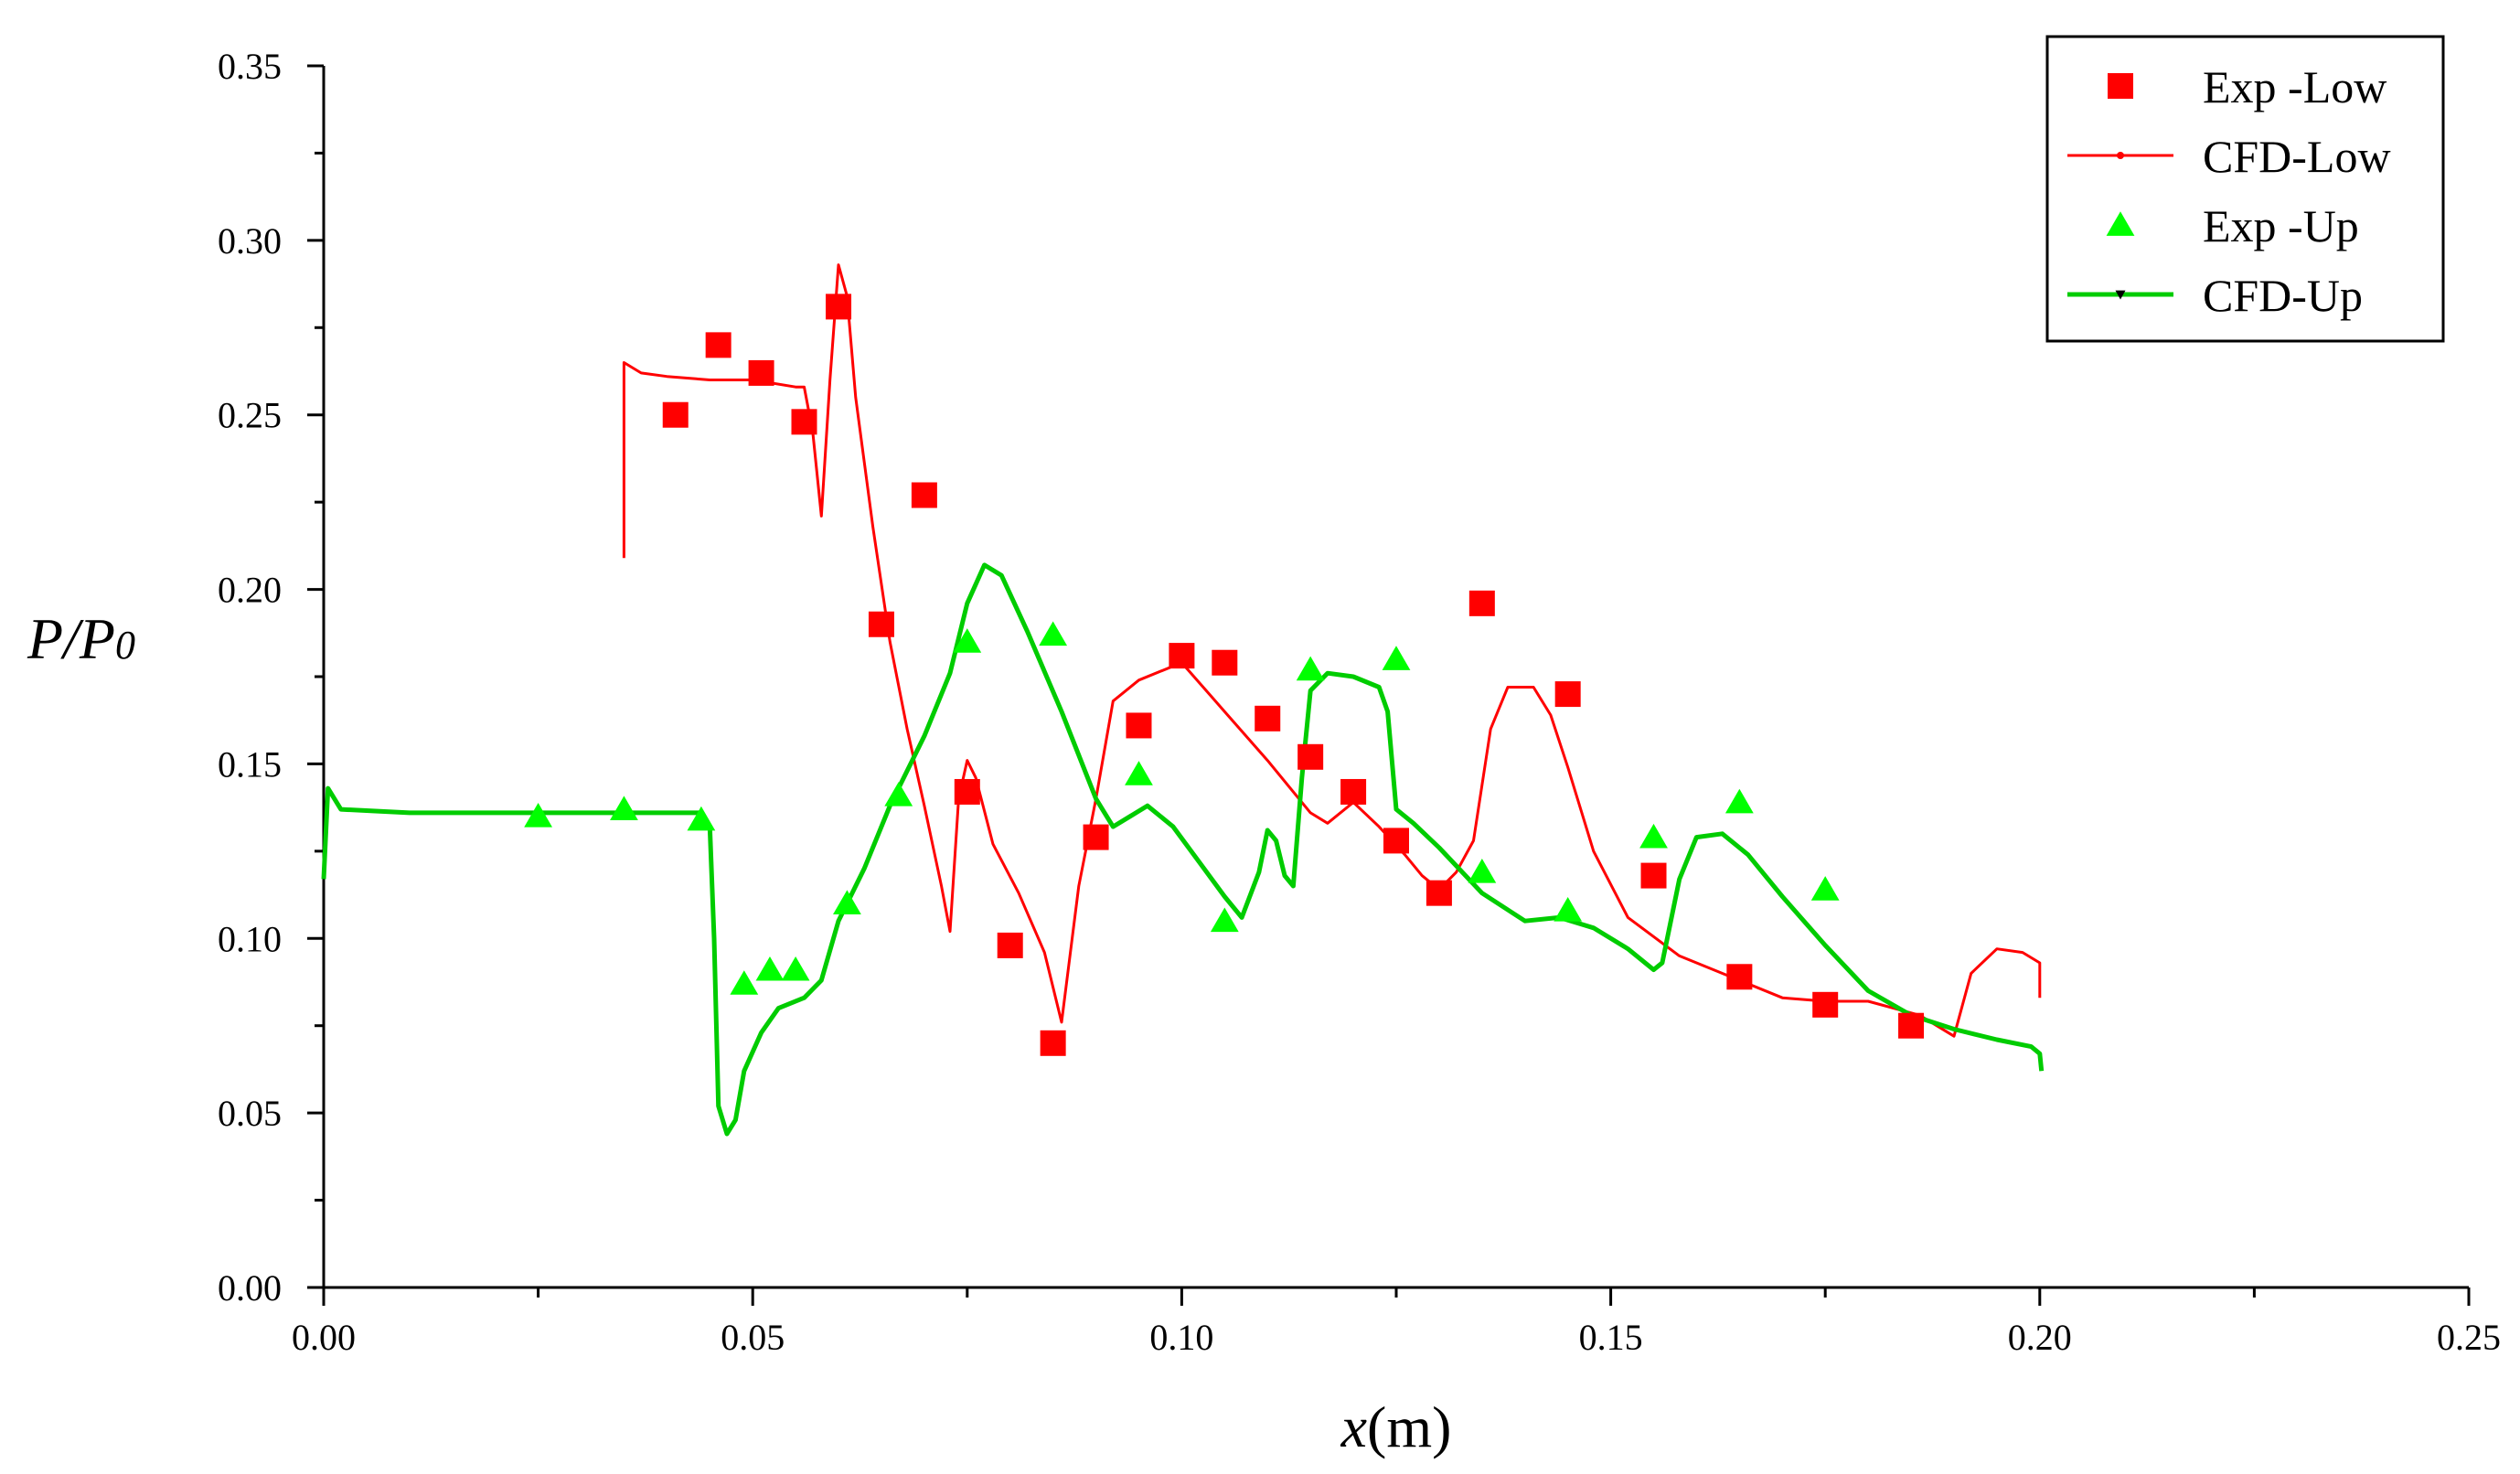 Image resolution: width=2520 pixels, height=1474 pixels. What do you see at coordinates (250, 764) in the screenshot?
I see `y-tick-label: 0.15` at bounding box center [250, 764].